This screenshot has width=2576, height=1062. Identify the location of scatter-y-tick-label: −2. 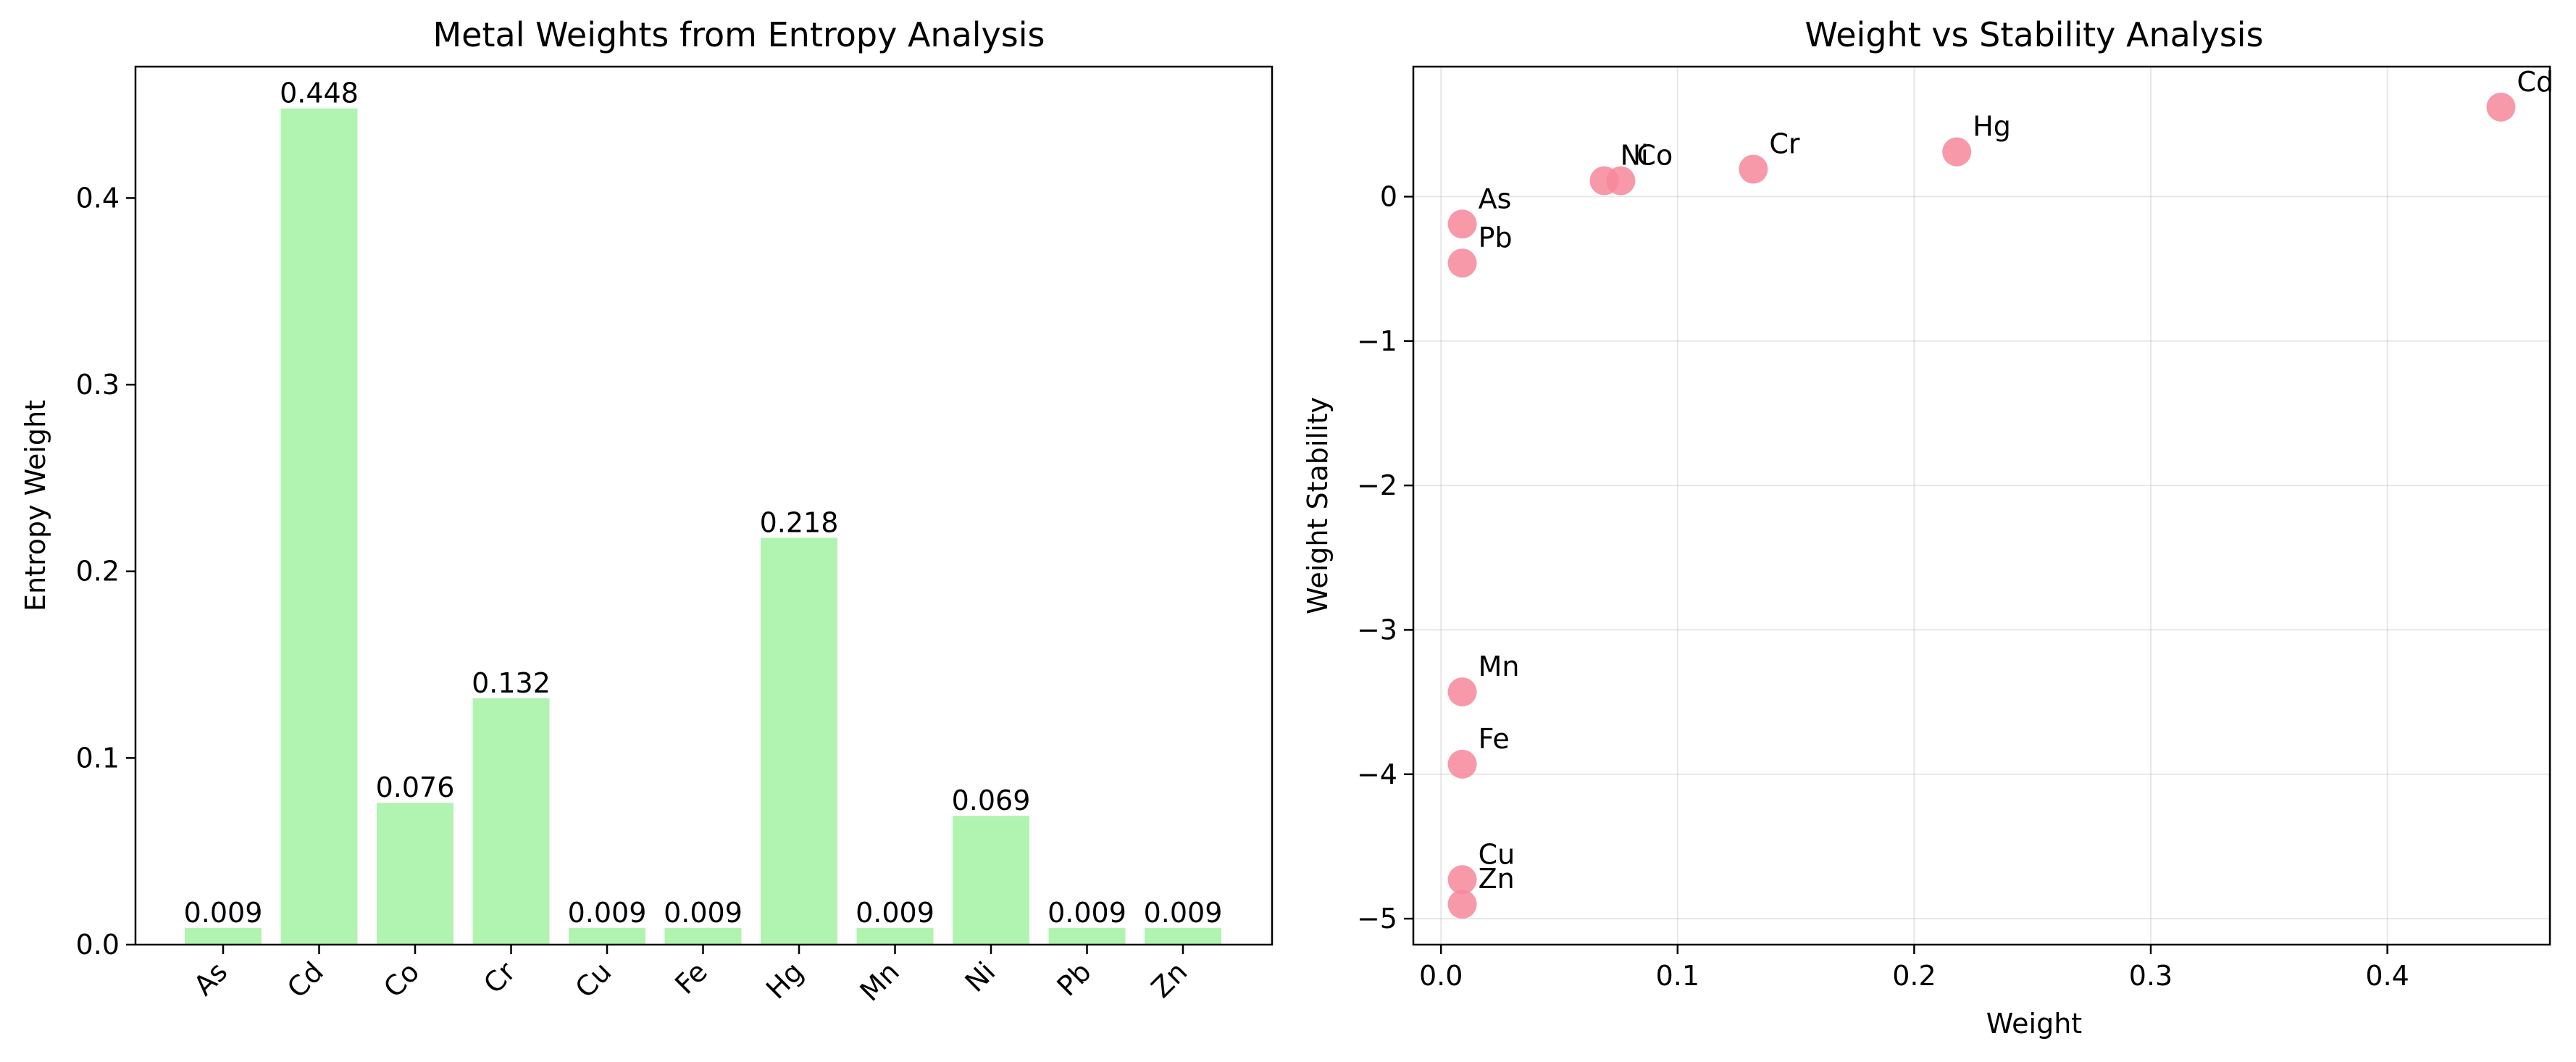
(1377, 485).